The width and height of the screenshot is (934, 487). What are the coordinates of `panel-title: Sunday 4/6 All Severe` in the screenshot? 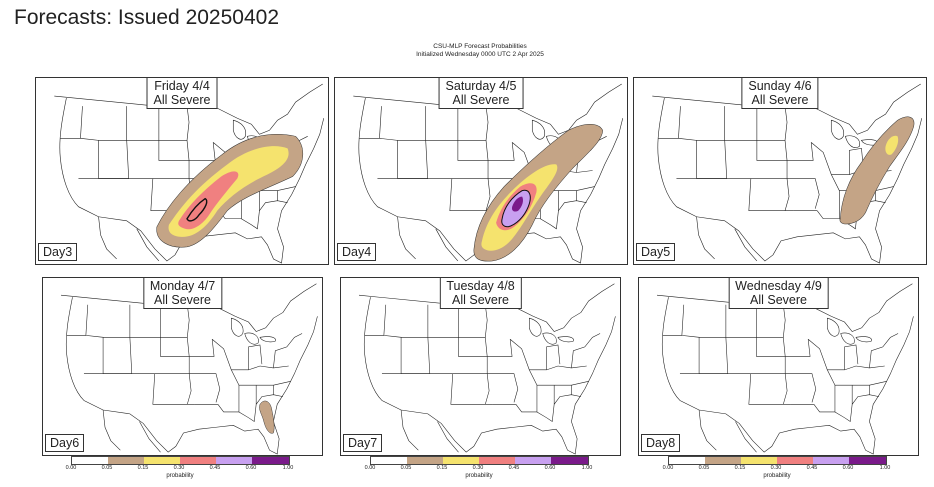 It's located at (780, 93).